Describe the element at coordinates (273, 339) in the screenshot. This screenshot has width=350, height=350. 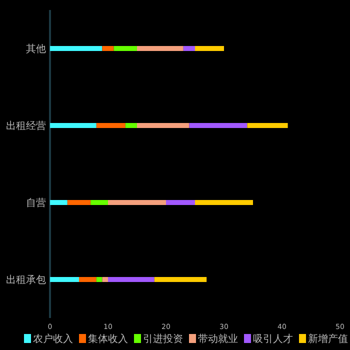
I see `legend-label: 吸引人才` at that location.